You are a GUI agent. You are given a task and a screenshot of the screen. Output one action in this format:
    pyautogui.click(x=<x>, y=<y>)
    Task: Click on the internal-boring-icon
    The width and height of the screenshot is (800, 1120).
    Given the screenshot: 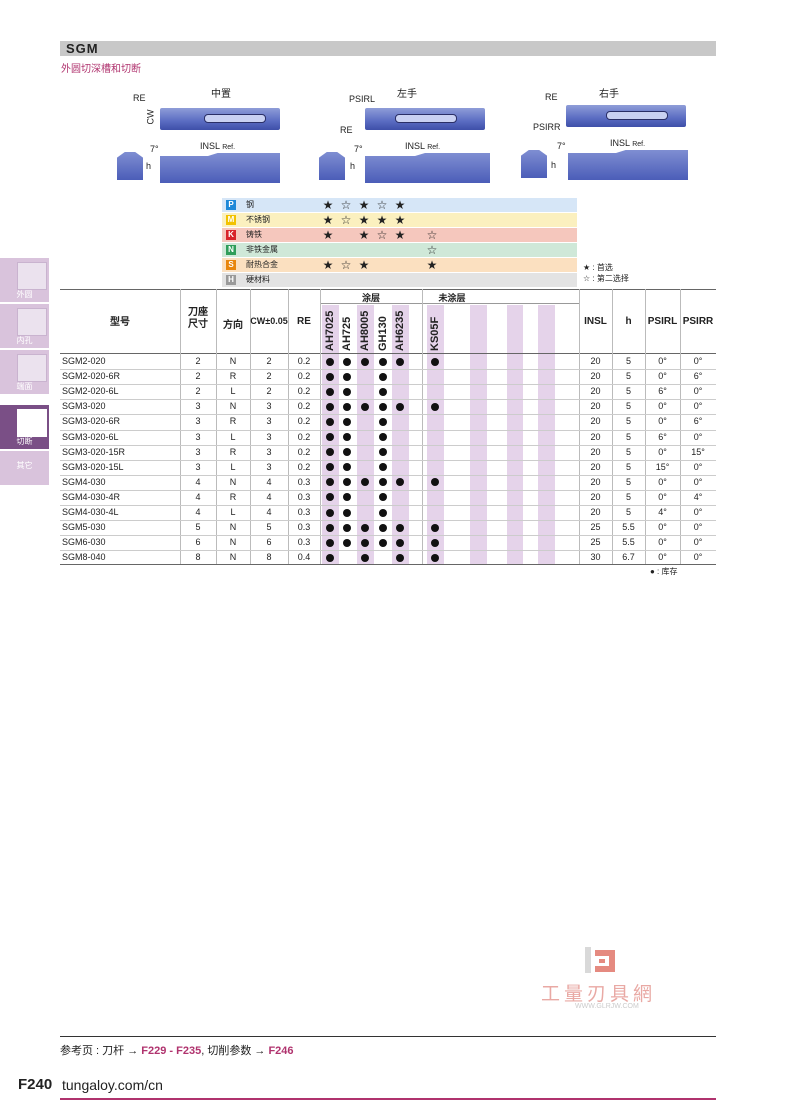 What is the action you would take?
    pyautogui.click(x=32, y=322)
    